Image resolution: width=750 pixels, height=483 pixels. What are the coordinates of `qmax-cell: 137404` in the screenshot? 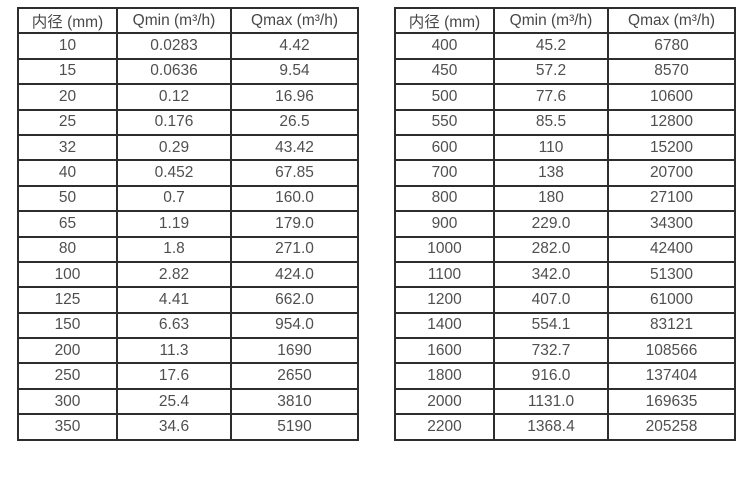 It's located at (671, 376).